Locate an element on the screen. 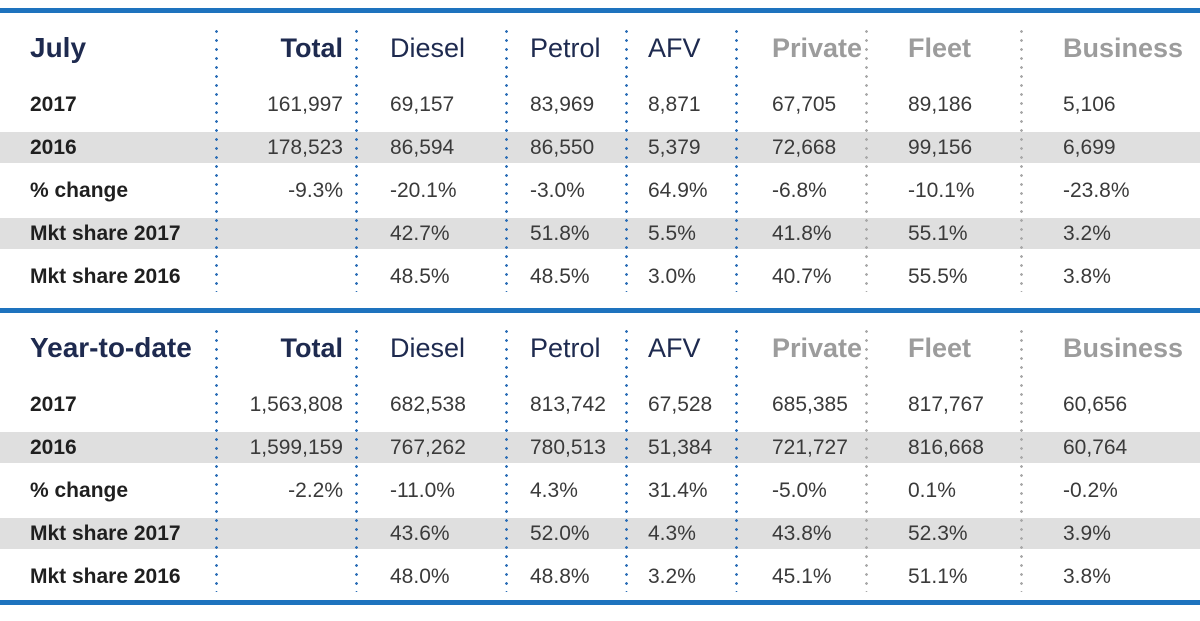 The height and width of the screenshot is (621, 1200). cell-fleet: 0.1% is located at coordinates (932, 490).